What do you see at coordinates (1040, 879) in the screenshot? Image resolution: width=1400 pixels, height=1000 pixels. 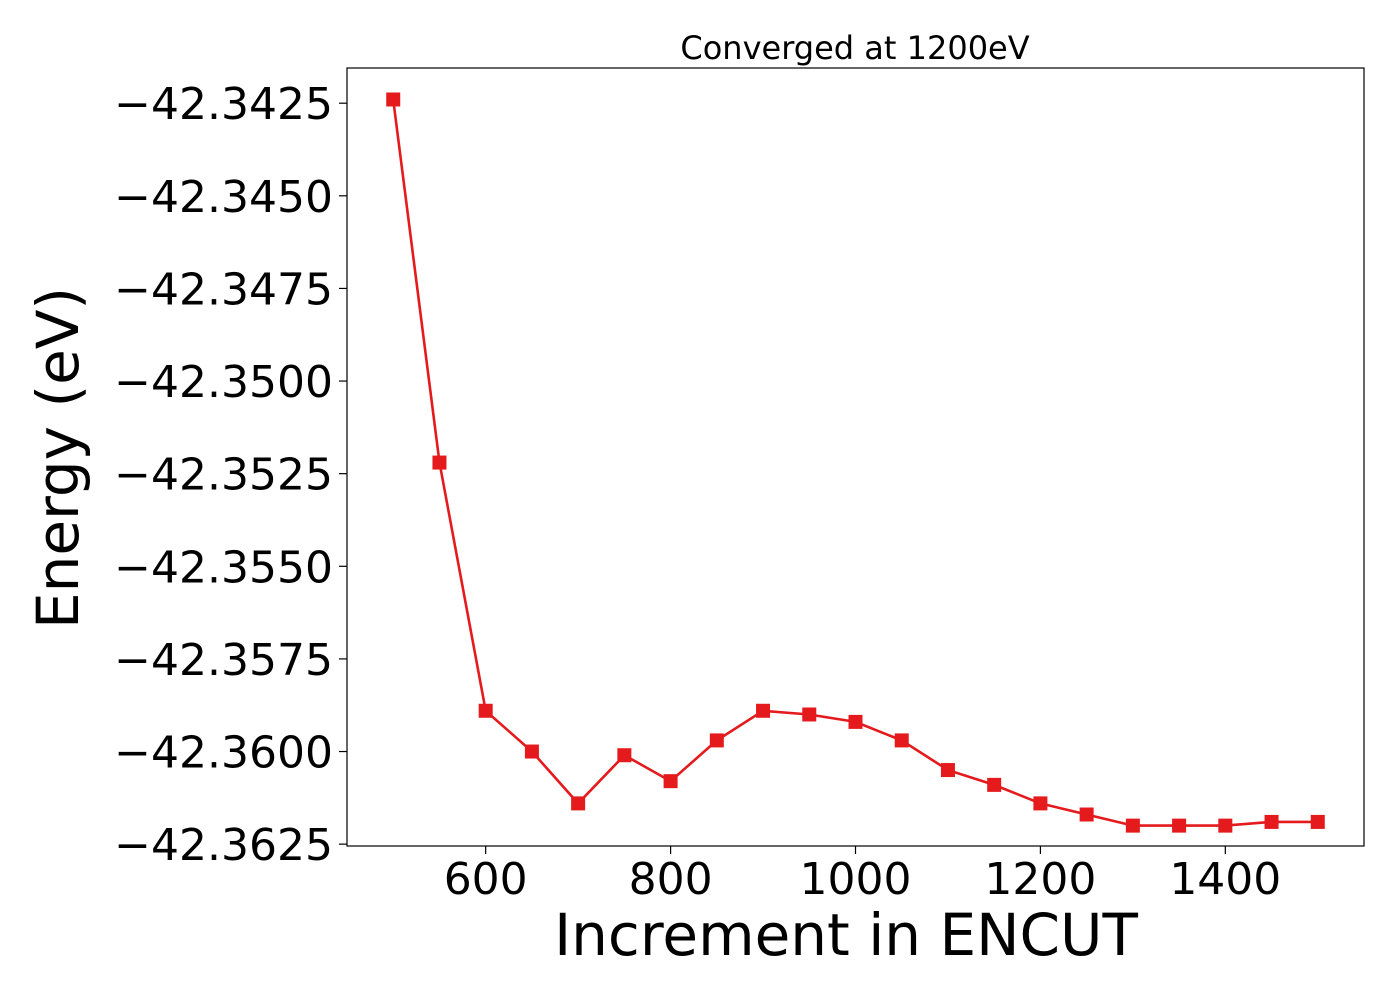 I see `x-tick-label: 1200` at bounding box center [1040, 879].